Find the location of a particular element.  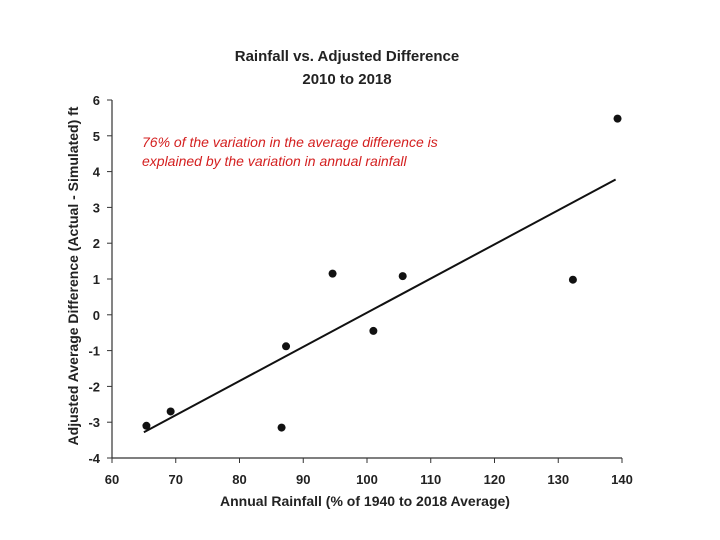

y-tick-label: -4 is located at coordinates (94, 458).